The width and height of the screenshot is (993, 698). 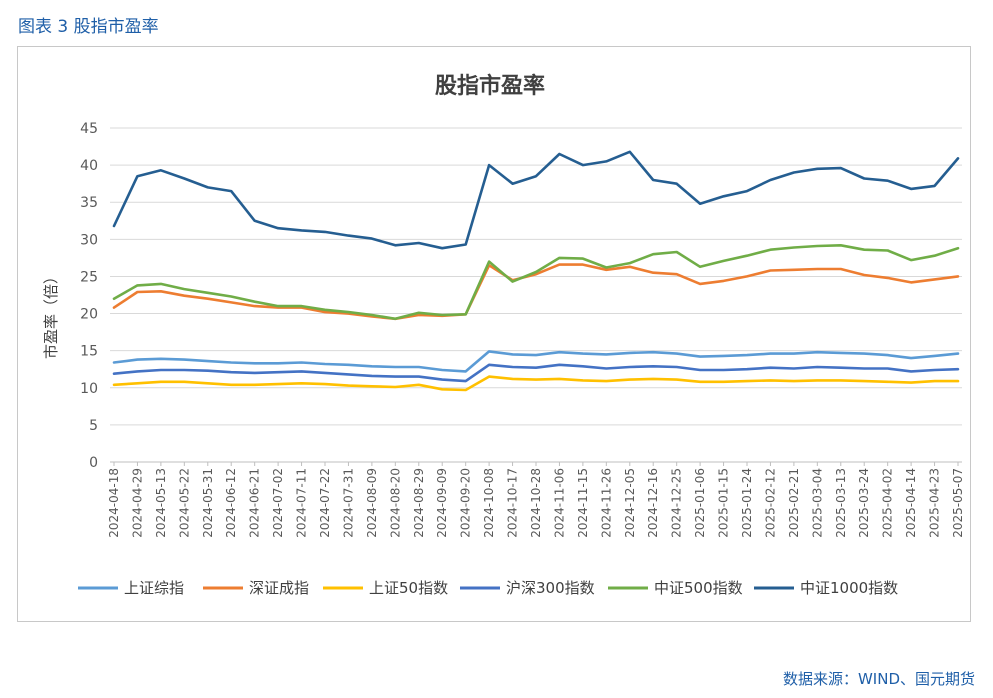 I want to click on x-tick-label: 2024-12-05, so click(x=630, y=503).